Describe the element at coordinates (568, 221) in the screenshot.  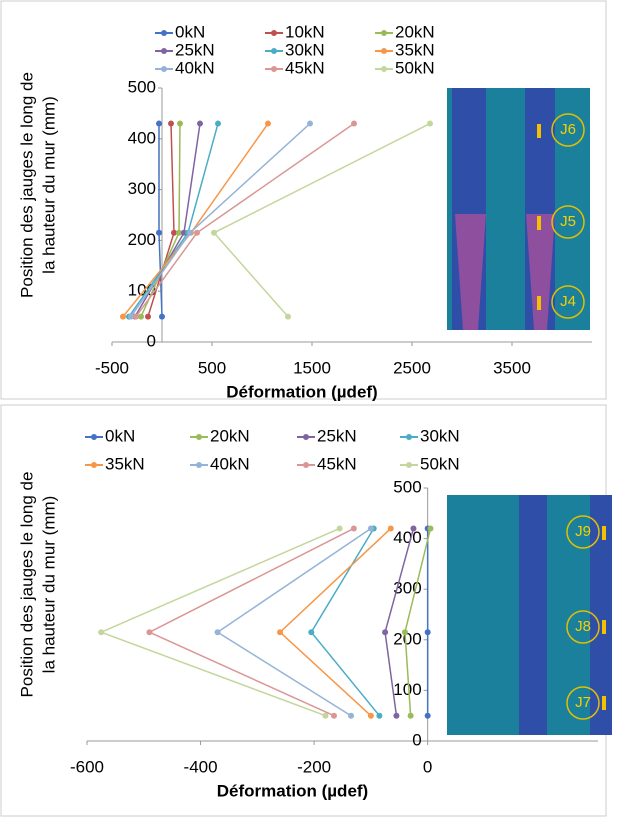
I see `gauge-label: J5` at that location.